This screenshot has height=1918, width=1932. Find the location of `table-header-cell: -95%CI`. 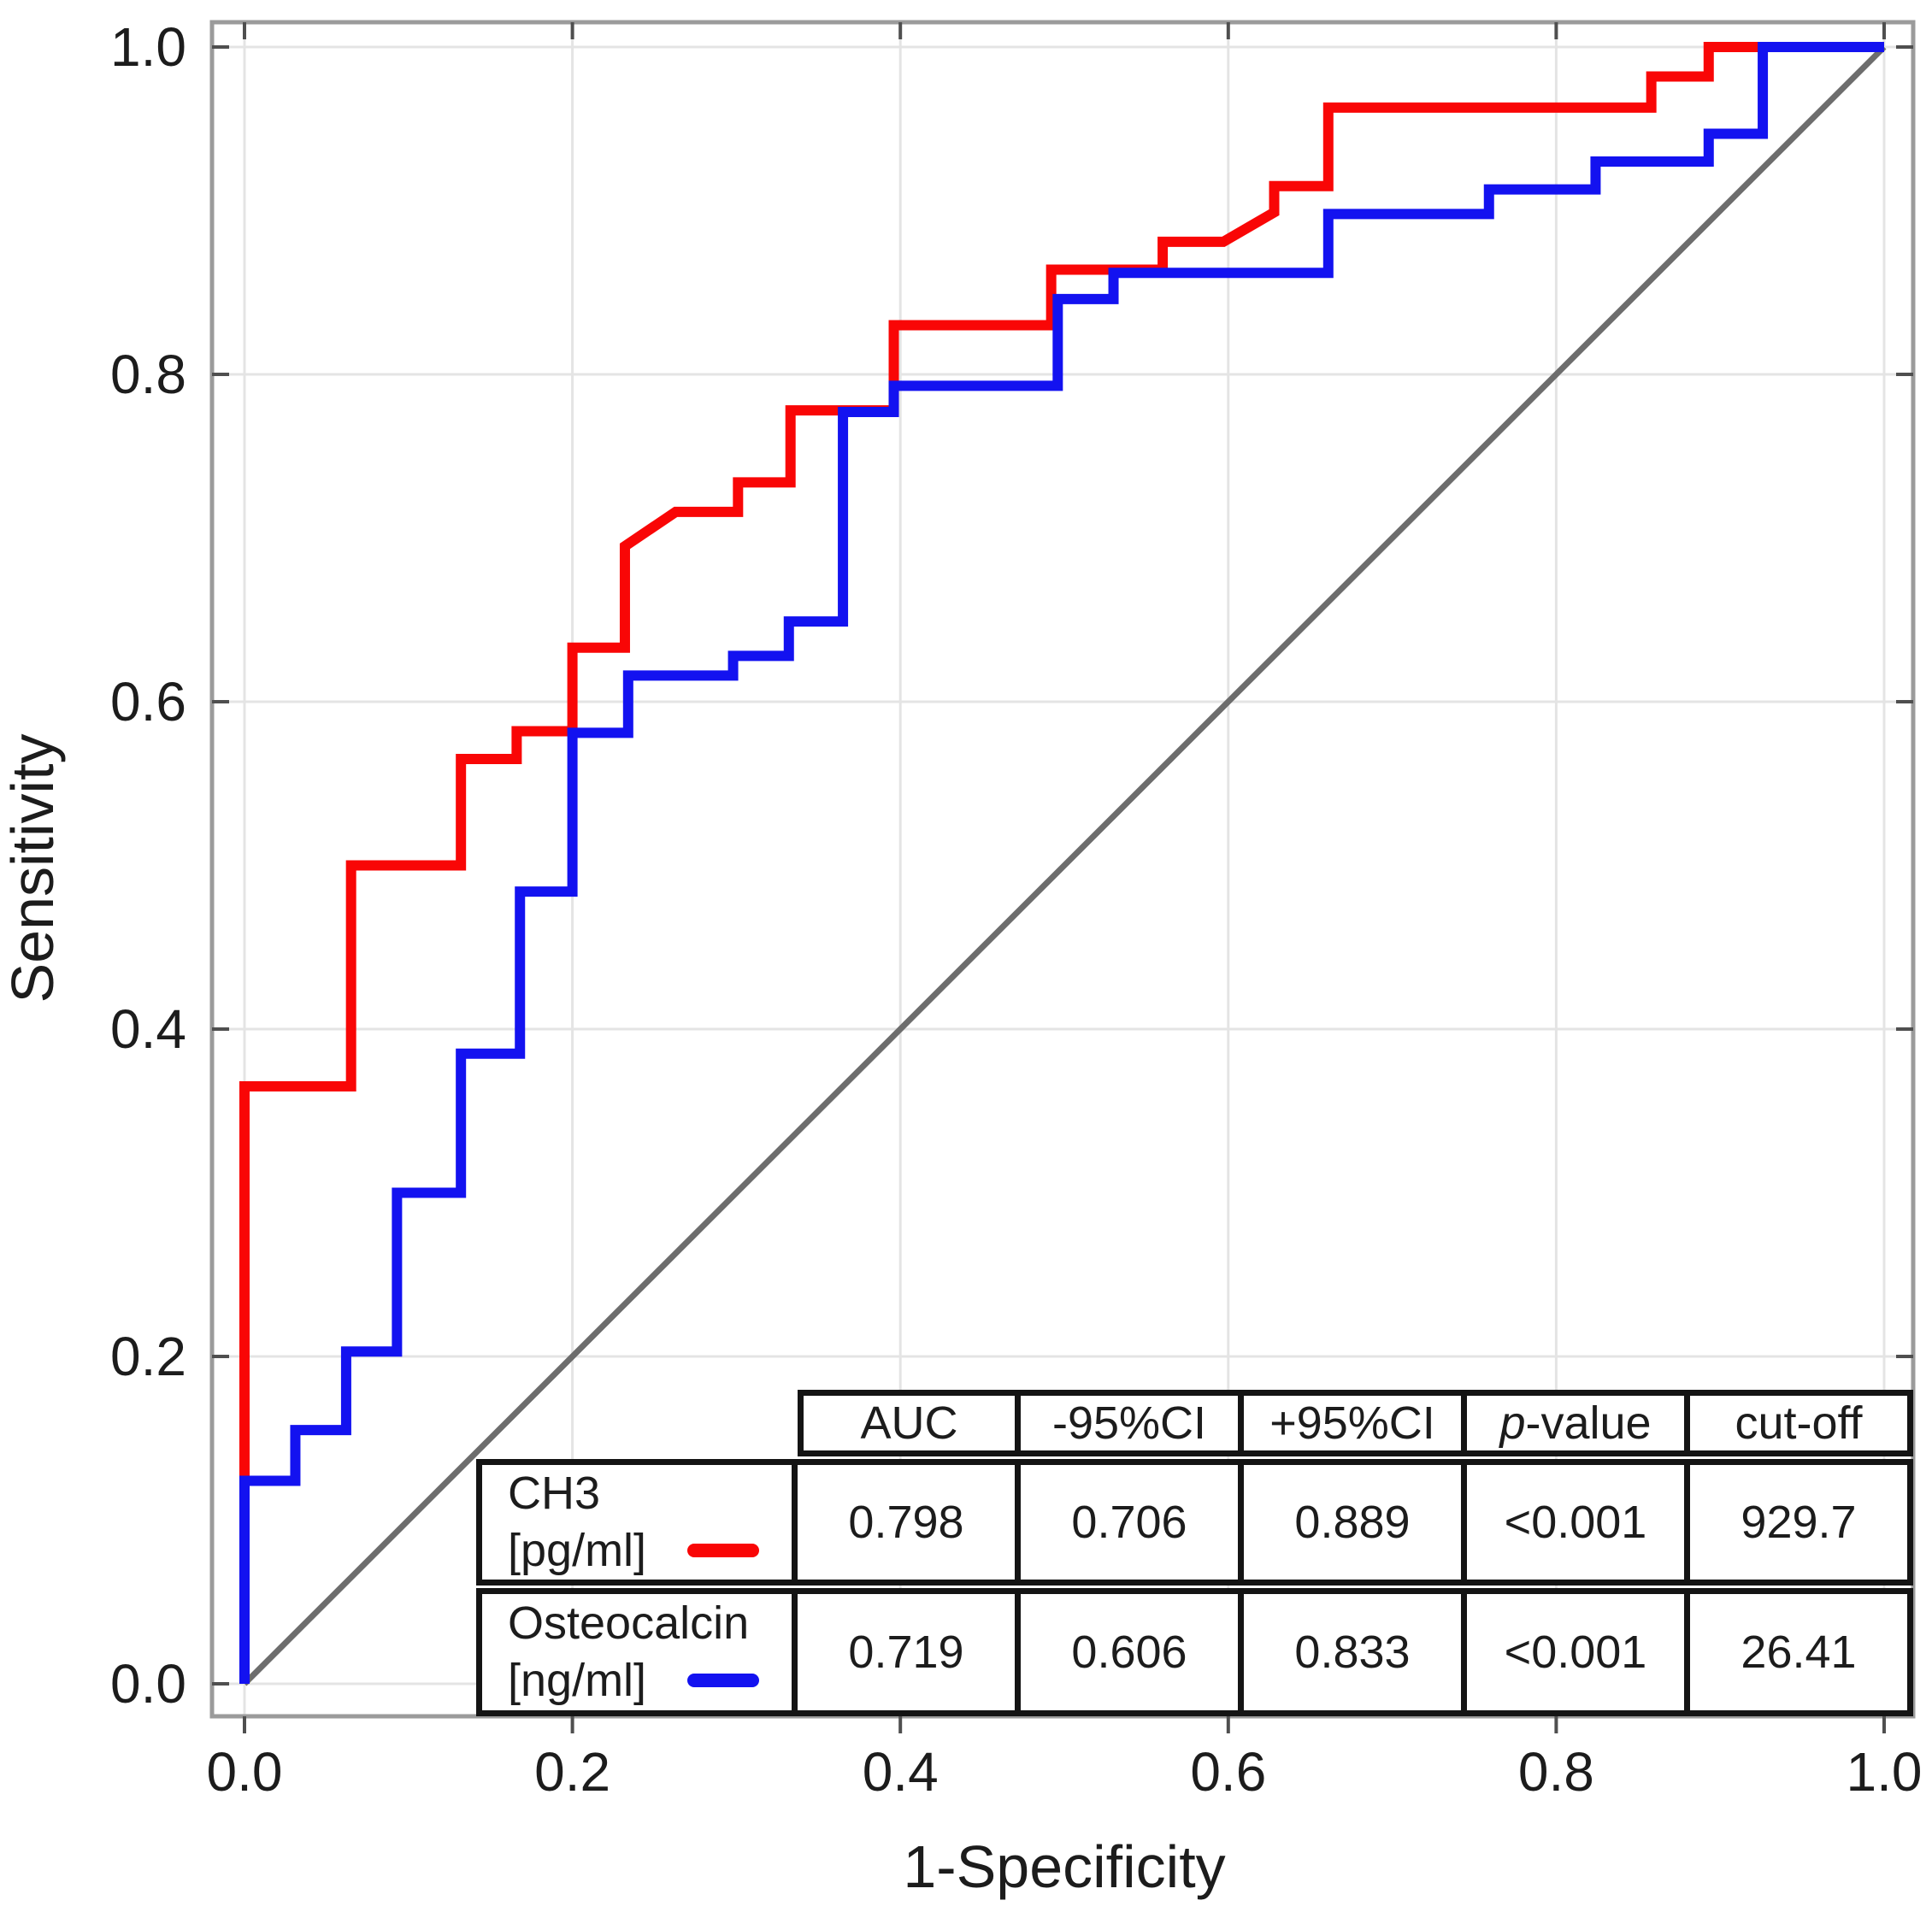

table-header-cell: -95%CI is located at coordinates (1132, 1423).